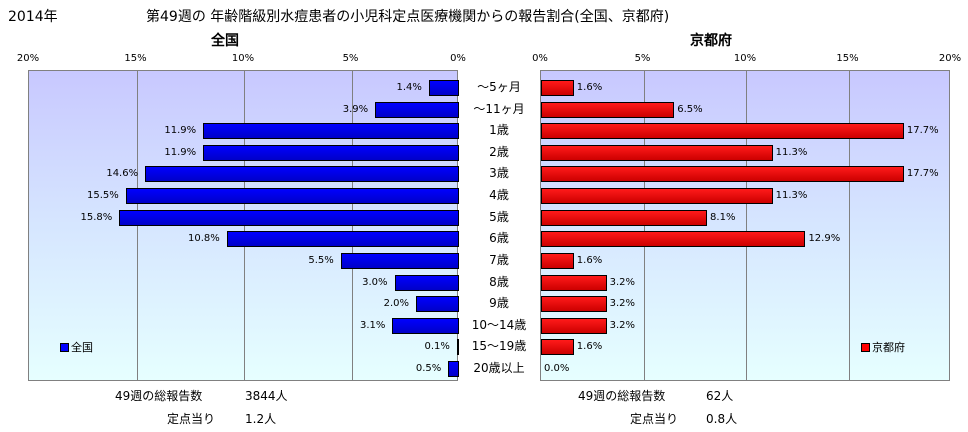  Describe the element at coordinates (458, 58) in the screenshot. I see `national-tick-label: 0%` at that location.